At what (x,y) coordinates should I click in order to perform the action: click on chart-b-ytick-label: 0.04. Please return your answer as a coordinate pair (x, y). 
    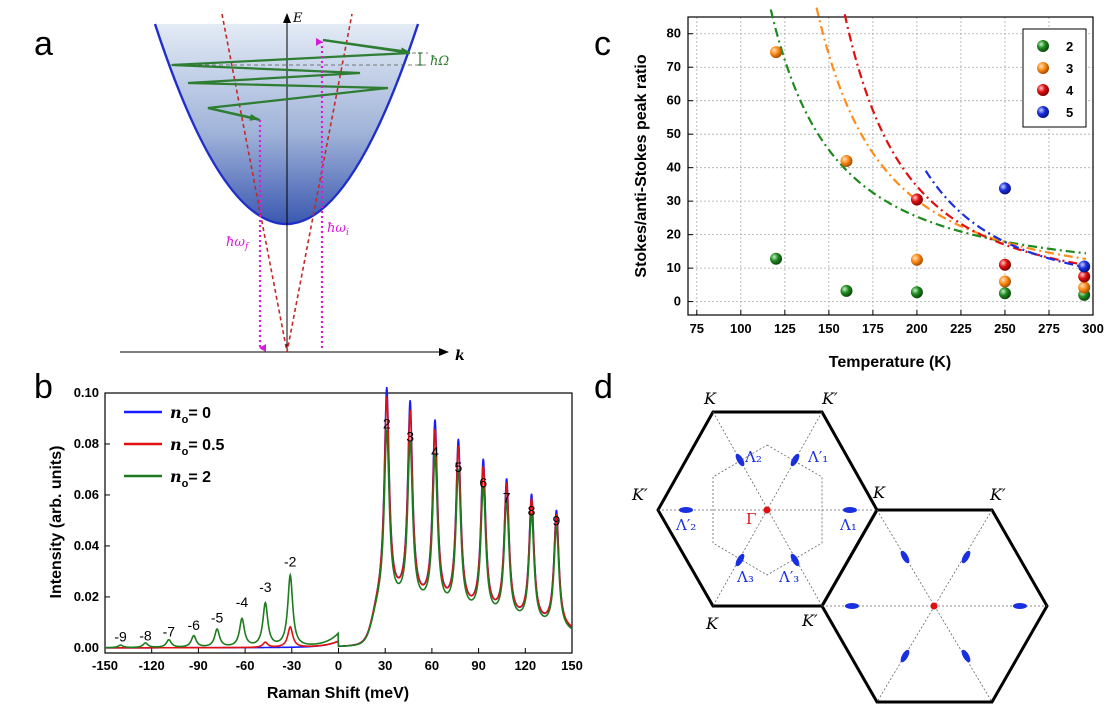
    Looking at the image, I should click on (87, 545).